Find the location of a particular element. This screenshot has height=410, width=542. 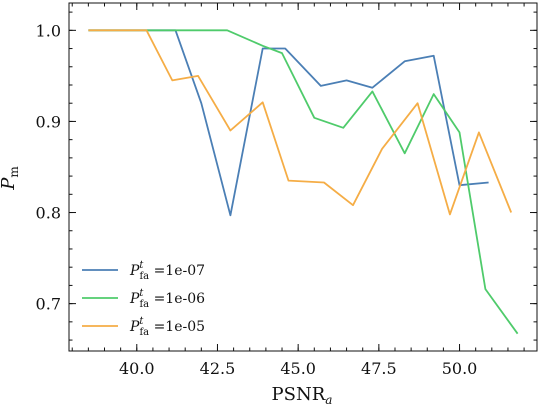

y-tick-label: 0.9 is located at coordinates (48, 121).